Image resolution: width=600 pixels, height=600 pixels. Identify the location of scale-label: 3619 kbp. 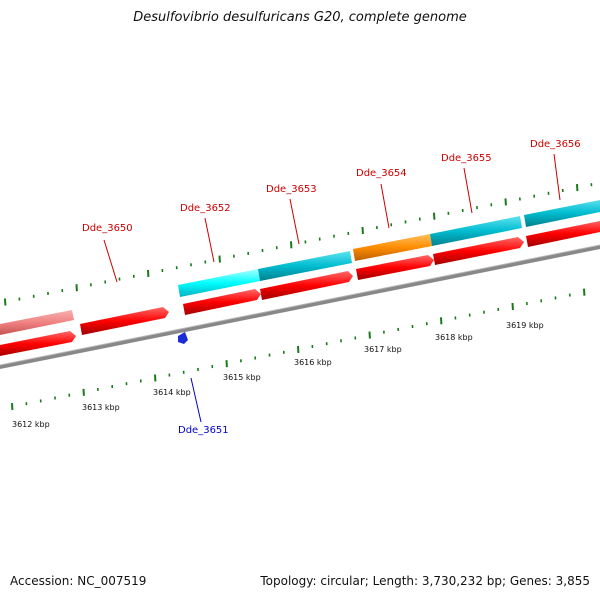
(525, 325).